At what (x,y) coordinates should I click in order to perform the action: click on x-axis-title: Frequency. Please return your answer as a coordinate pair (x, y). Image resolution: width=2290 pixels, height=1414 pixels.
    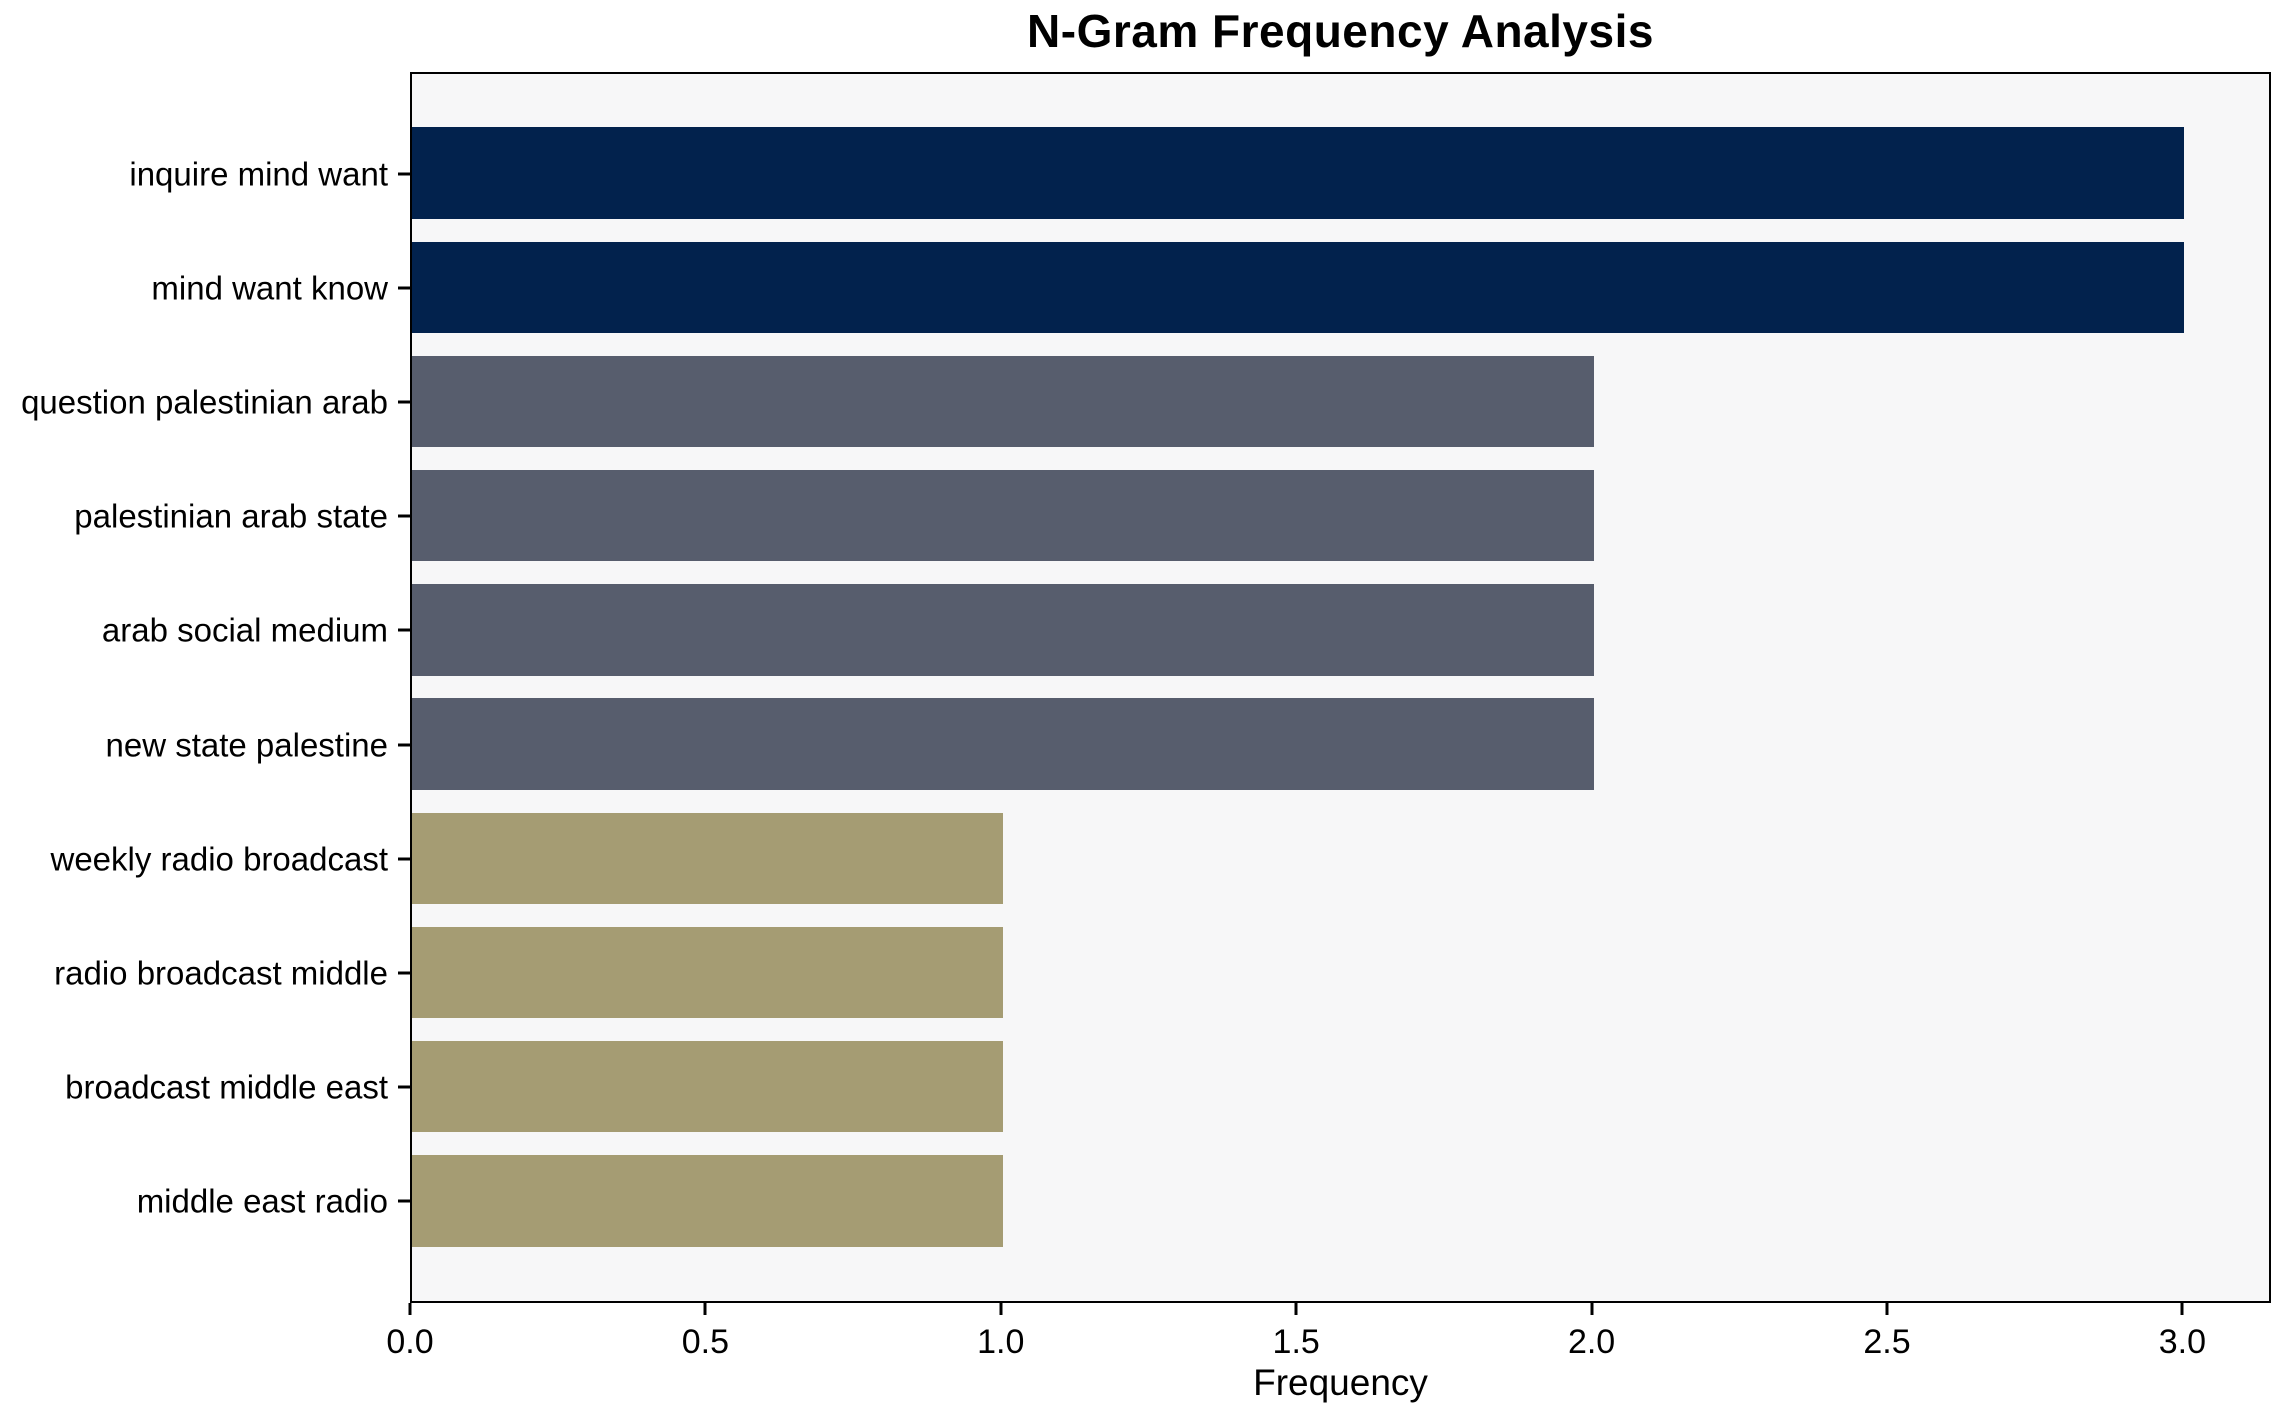
    Looking at the image, I should click on (1340, 1382).